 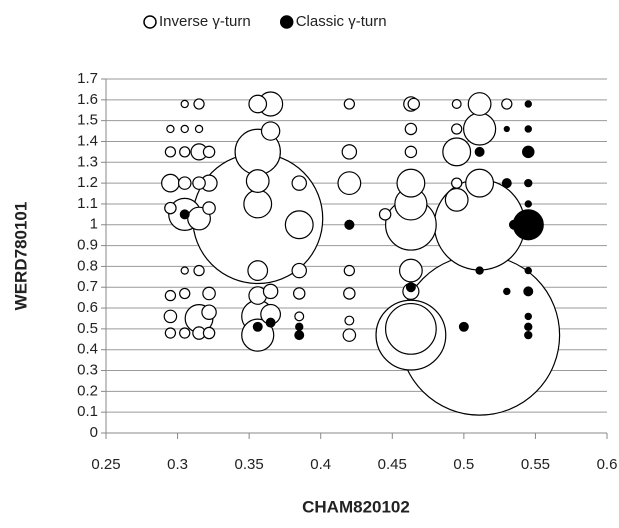 What do you see at coordinates (87, 328) in the screenshot?
I see `y-tick-label: 0.5` at bounding box center [87, 328].